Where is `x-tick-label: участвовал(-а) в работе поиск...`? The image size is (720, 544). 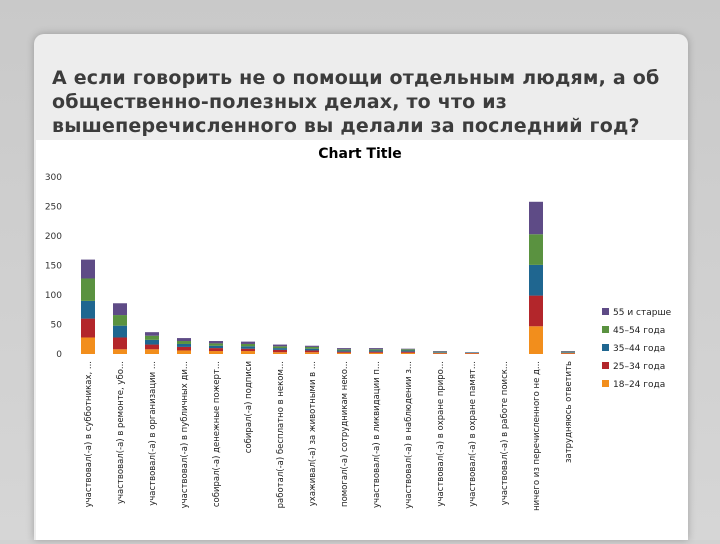 x-tick-label: участвовал(-а) в работе поиск... is located at coordinates (505, 433).